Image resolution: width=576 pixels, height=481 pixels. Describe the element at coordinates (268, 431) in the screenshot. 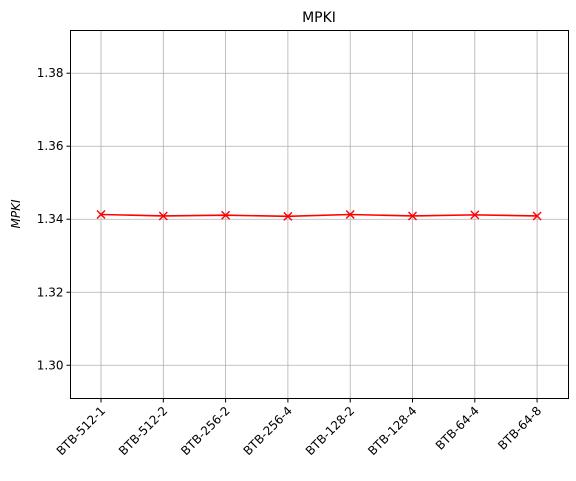

I see `x-tick-label: BTB-256-4` at that location.